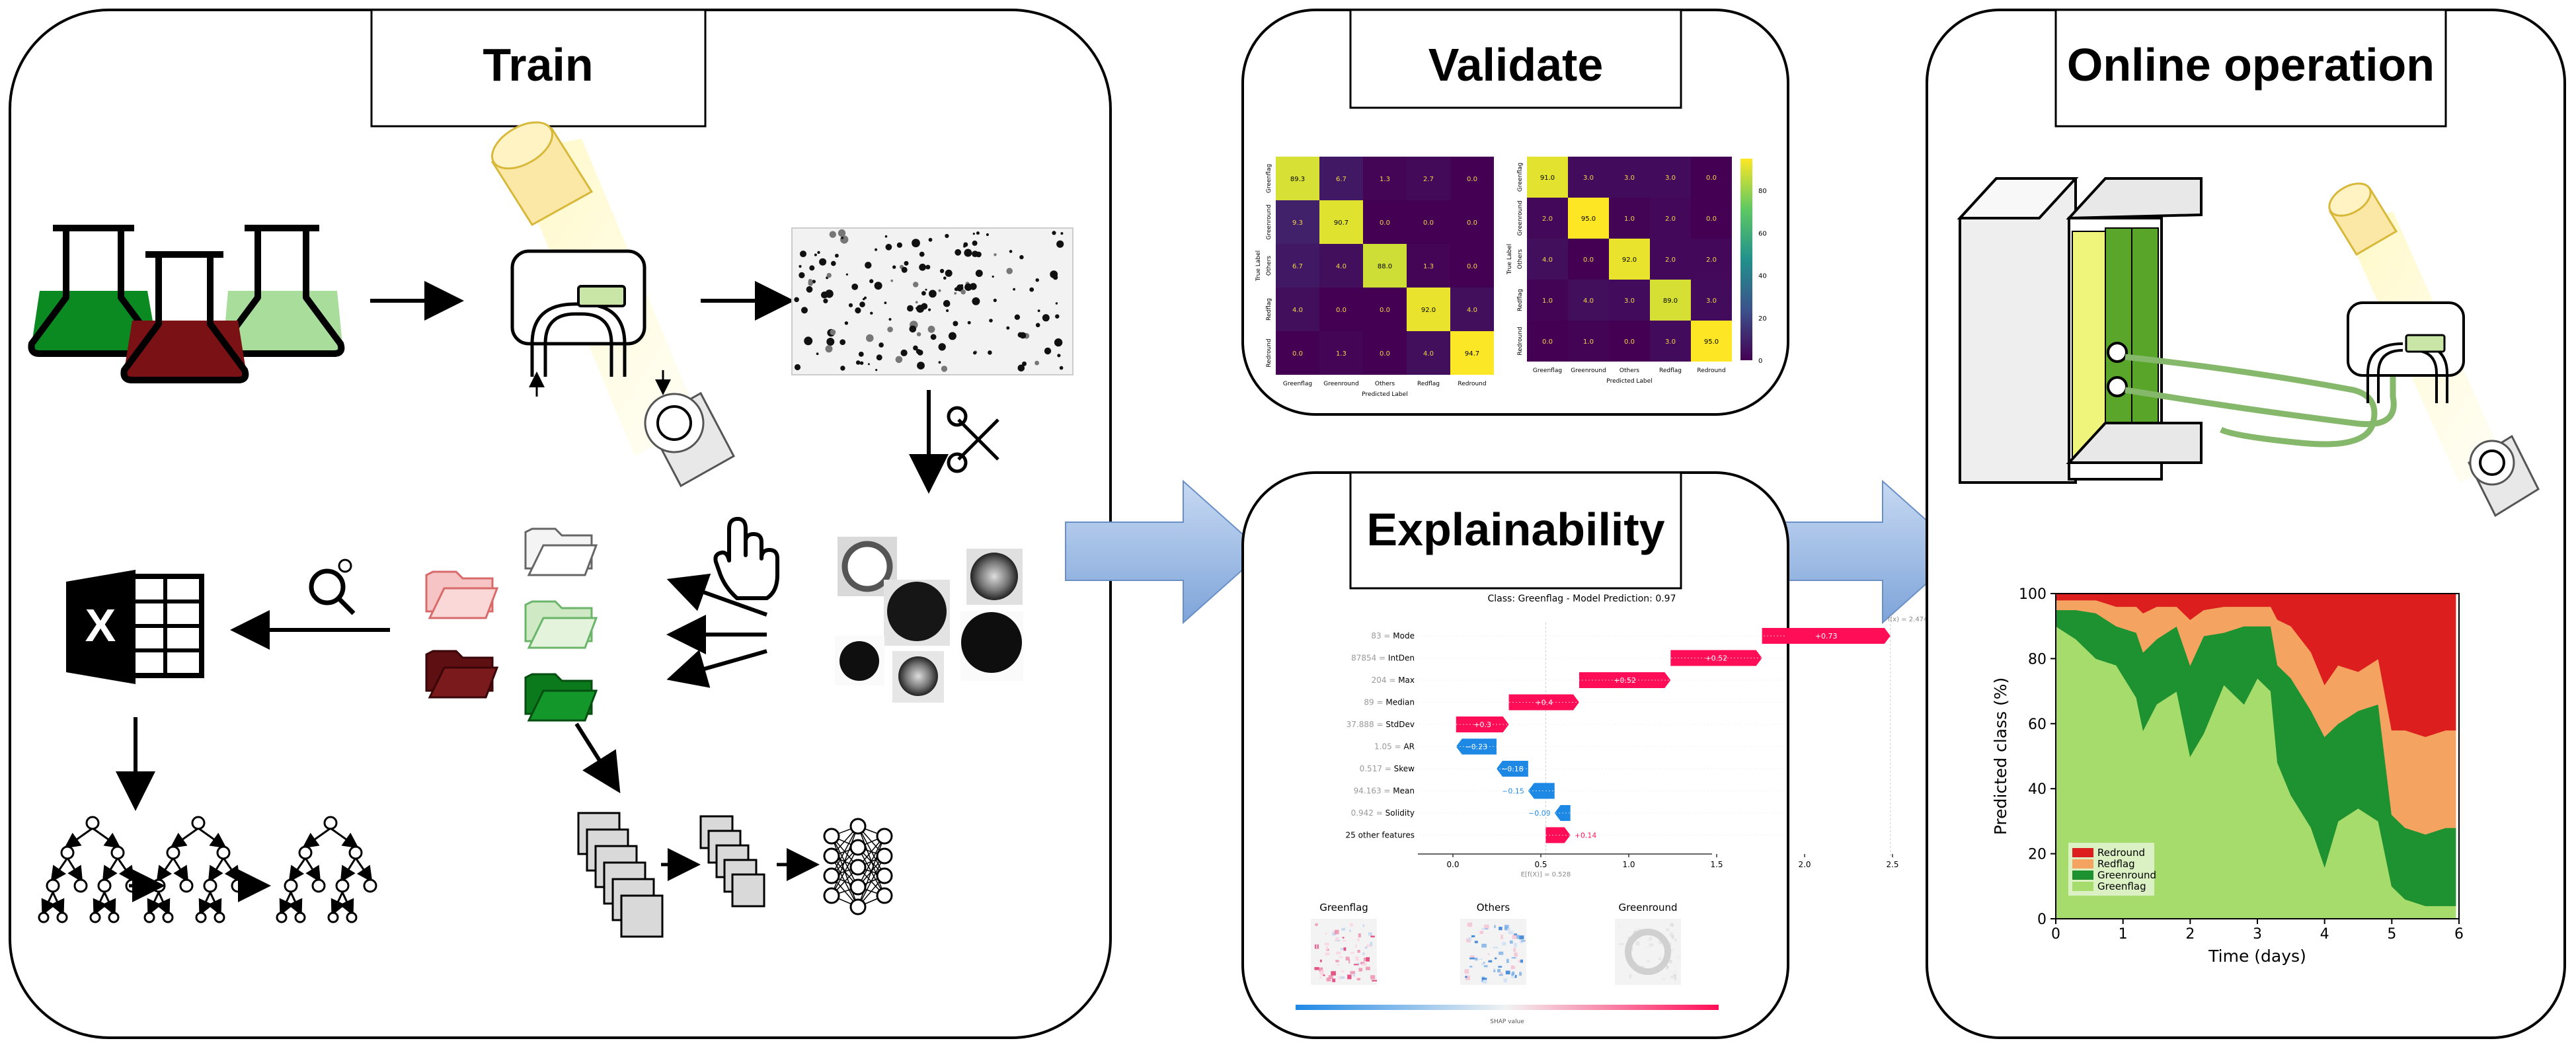 This screenshot has width=2576, height=1047. Describe the element at coordinates (2126, 875) in the screenshot. I see `legend-label: Greenround` at that location.